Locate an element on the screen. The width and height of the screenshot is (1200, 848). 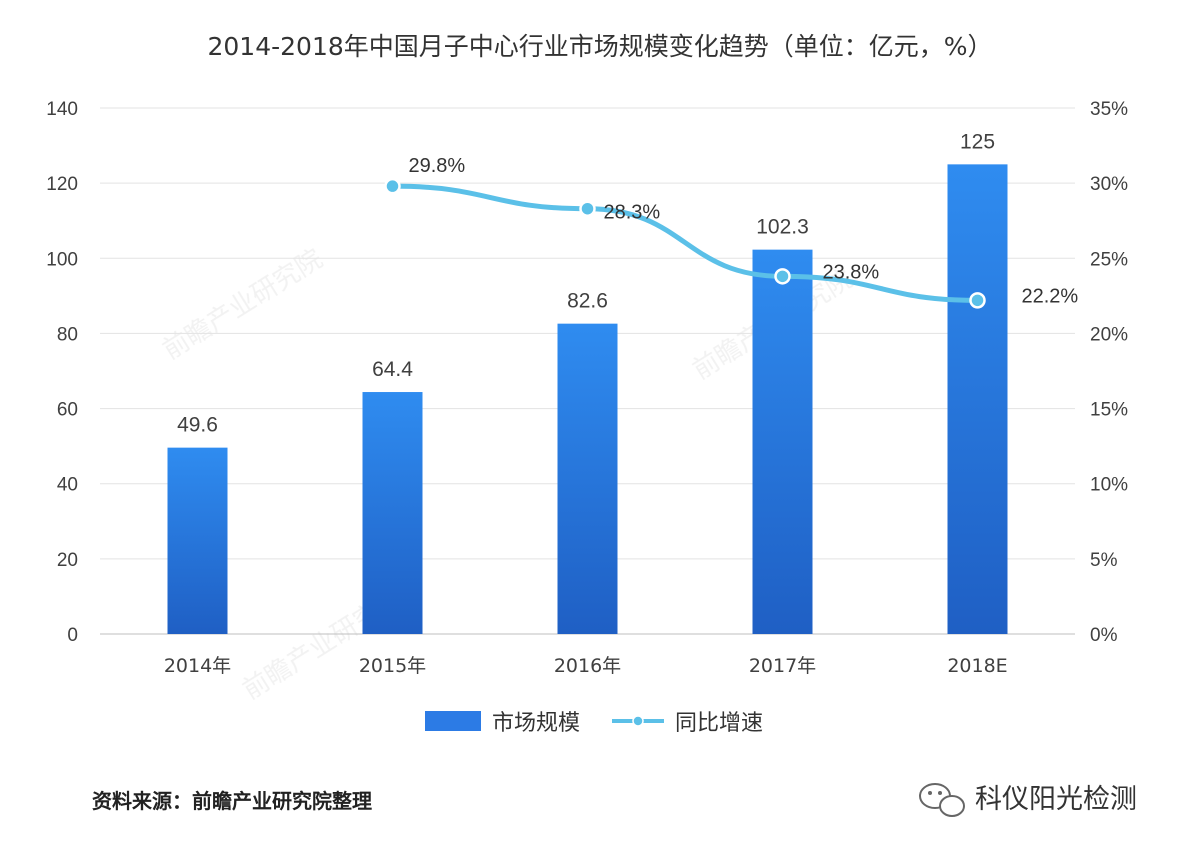
y-left-tick-label: 40 is located at coordinates (67, 485).